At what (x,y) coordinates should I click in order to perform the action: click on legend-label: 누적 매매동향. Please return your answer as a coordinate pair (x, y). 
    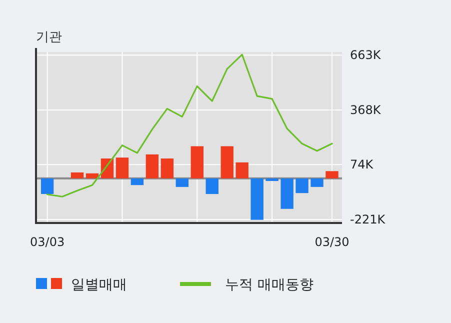
    Looking at the image, I should click on (269, 285).